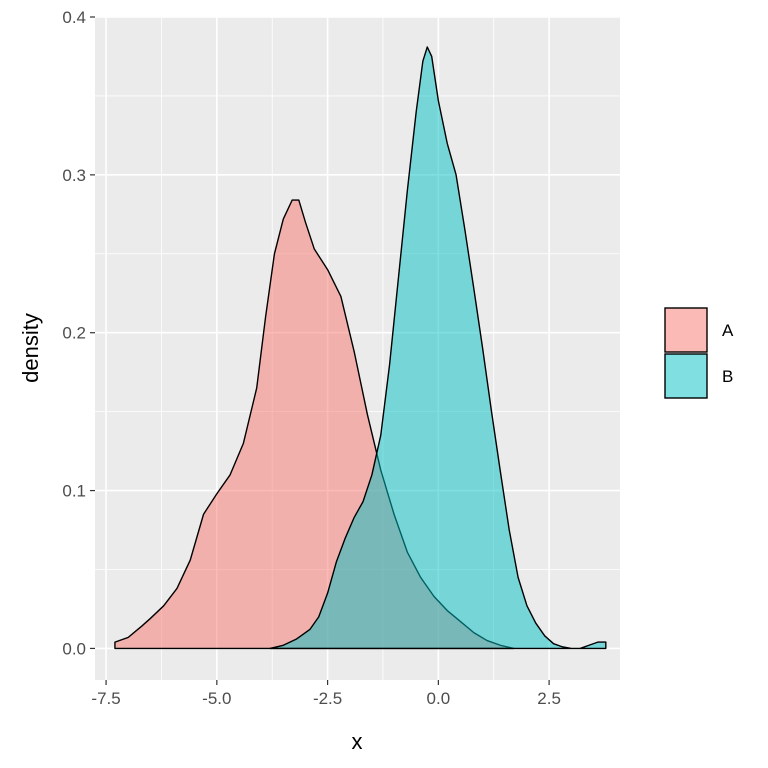 The image size is (768, 768). Describe the element at coordinates (727, 376) in the screenshot. I see `legend-label-b: B` at that location.